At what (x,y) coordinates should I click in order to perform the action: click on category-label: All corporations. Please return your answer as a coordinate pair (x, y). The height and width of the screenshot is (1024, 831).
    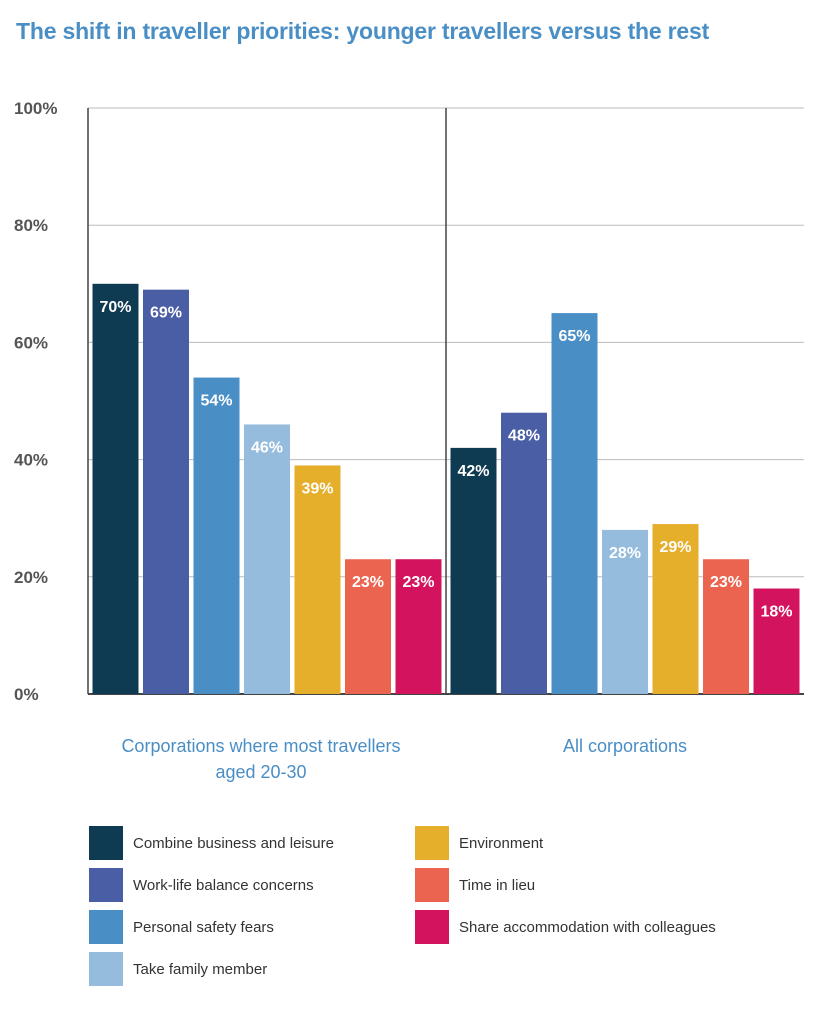
    Looking at the image, I should click on (625, 746).